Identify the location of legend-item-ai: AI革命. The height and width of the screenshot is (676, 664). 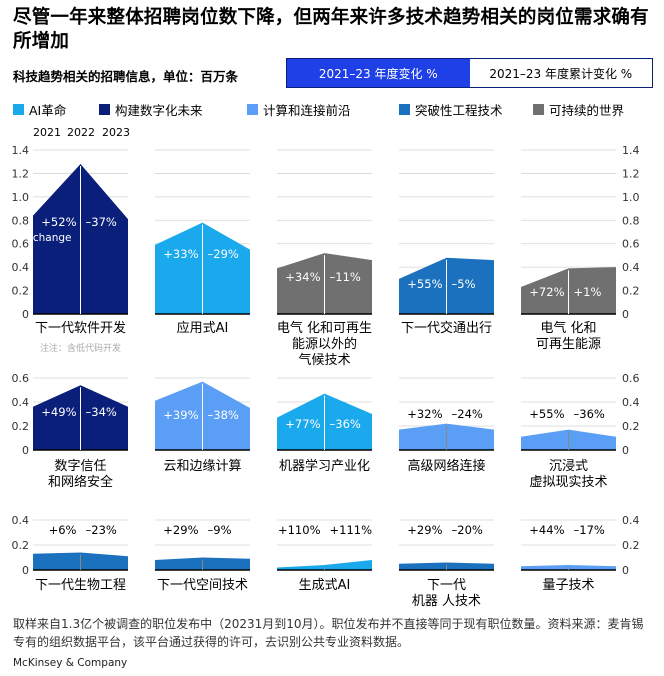
(39, 109).